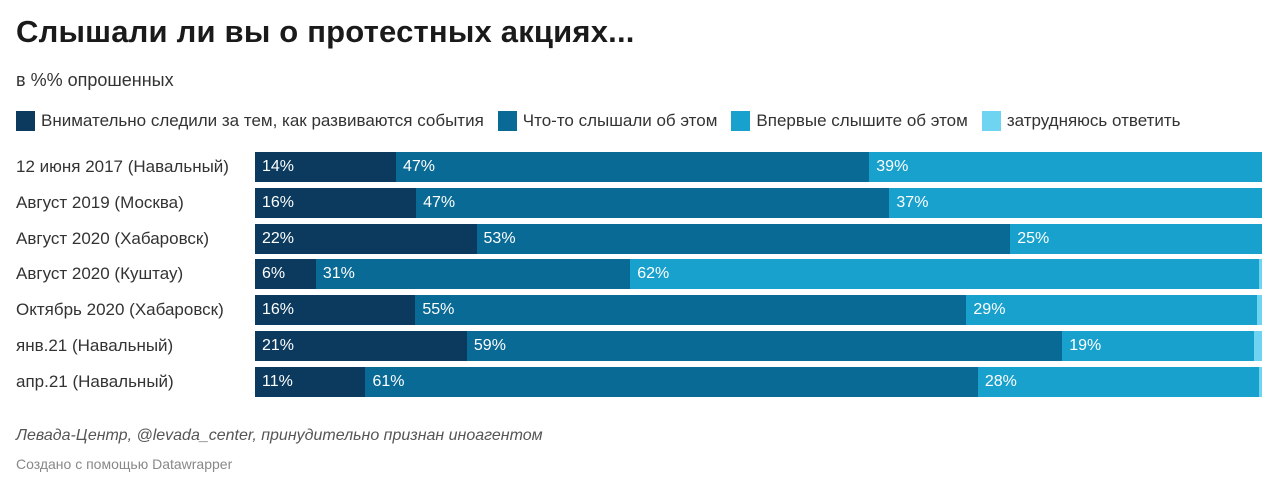 The height and width of the screenshot is (488, 1280). Describe the element at coordinates (388, 381) in the screenshot. I see `data-label: 61%` at that location.